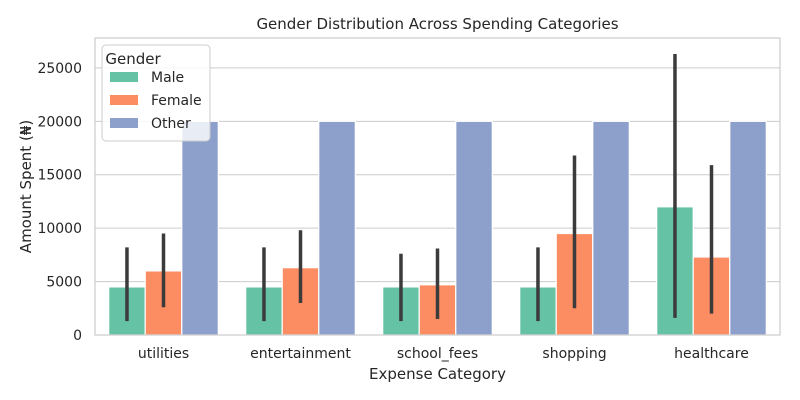  What do you see at coordinates (26, 186) in the screenshot?
I see `y-axis-title: Amount Spent (₦)` at bounding box center [26, 186].